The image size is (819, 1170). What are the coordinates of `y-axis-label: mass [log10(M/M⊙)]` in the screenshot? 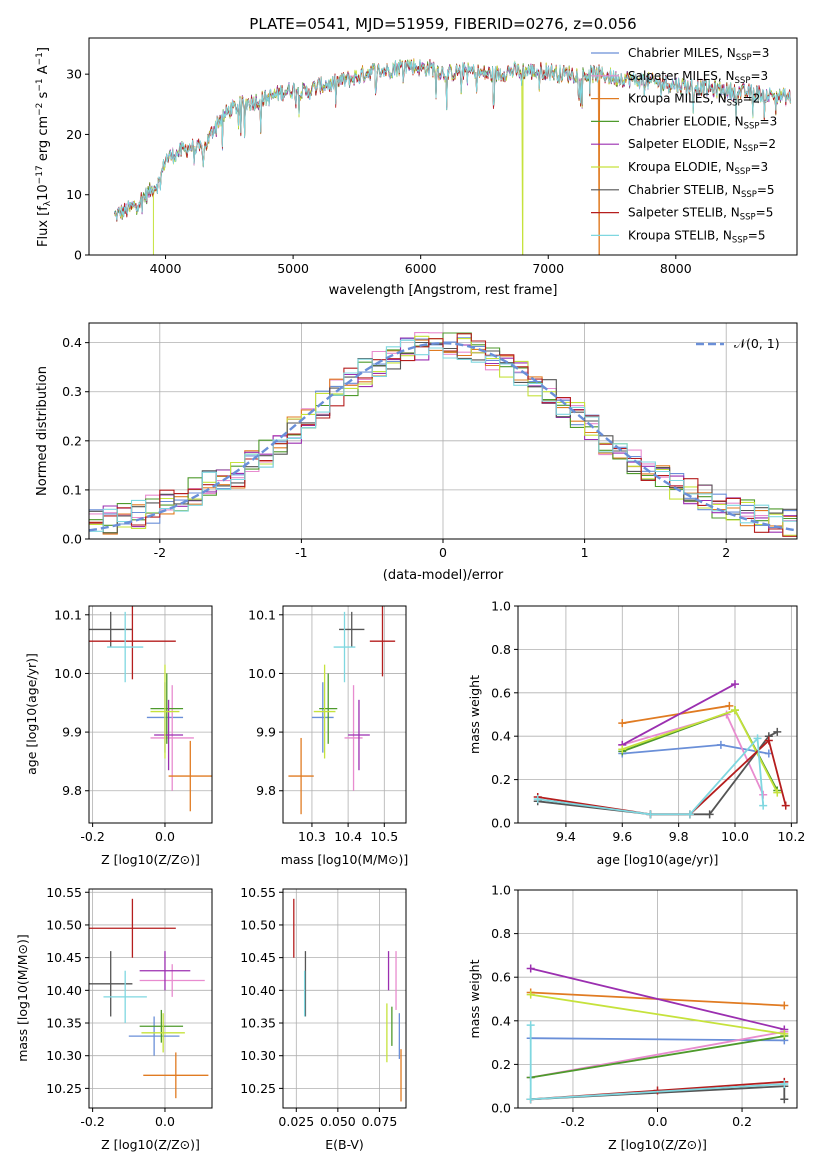 It's located at (22, 998).